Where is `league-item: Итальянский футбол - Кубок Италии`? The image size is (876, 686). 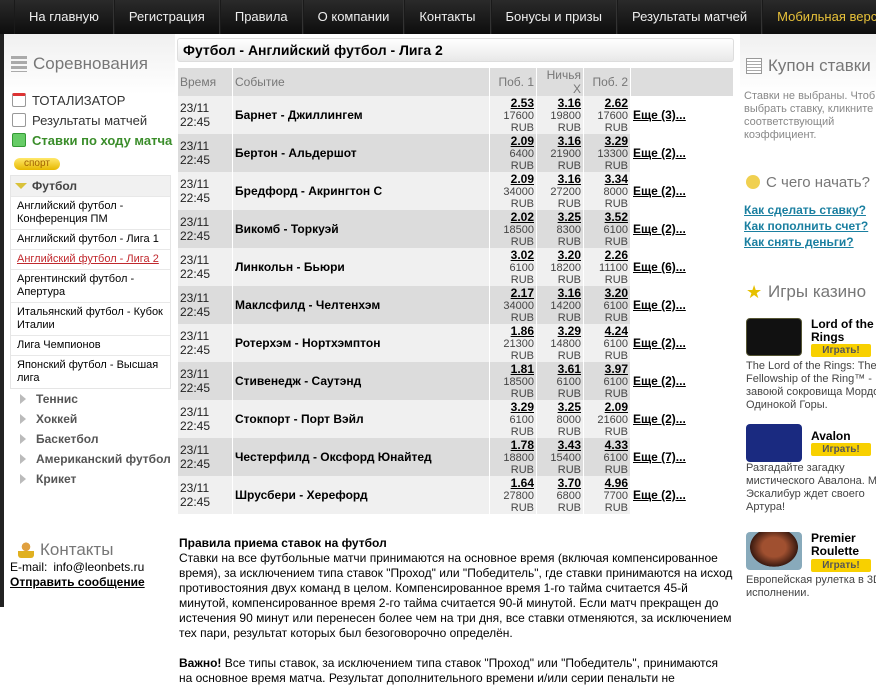 league-item: Итальянский футбол - Кубок Италии is located at coordinates (90, 318).